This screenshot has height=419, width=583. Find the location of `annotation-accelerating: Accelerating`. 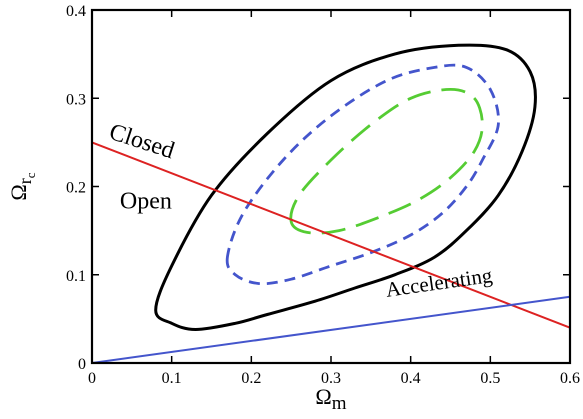

annotation-accelerating: Accelerating is located at coordinates (439, 282).